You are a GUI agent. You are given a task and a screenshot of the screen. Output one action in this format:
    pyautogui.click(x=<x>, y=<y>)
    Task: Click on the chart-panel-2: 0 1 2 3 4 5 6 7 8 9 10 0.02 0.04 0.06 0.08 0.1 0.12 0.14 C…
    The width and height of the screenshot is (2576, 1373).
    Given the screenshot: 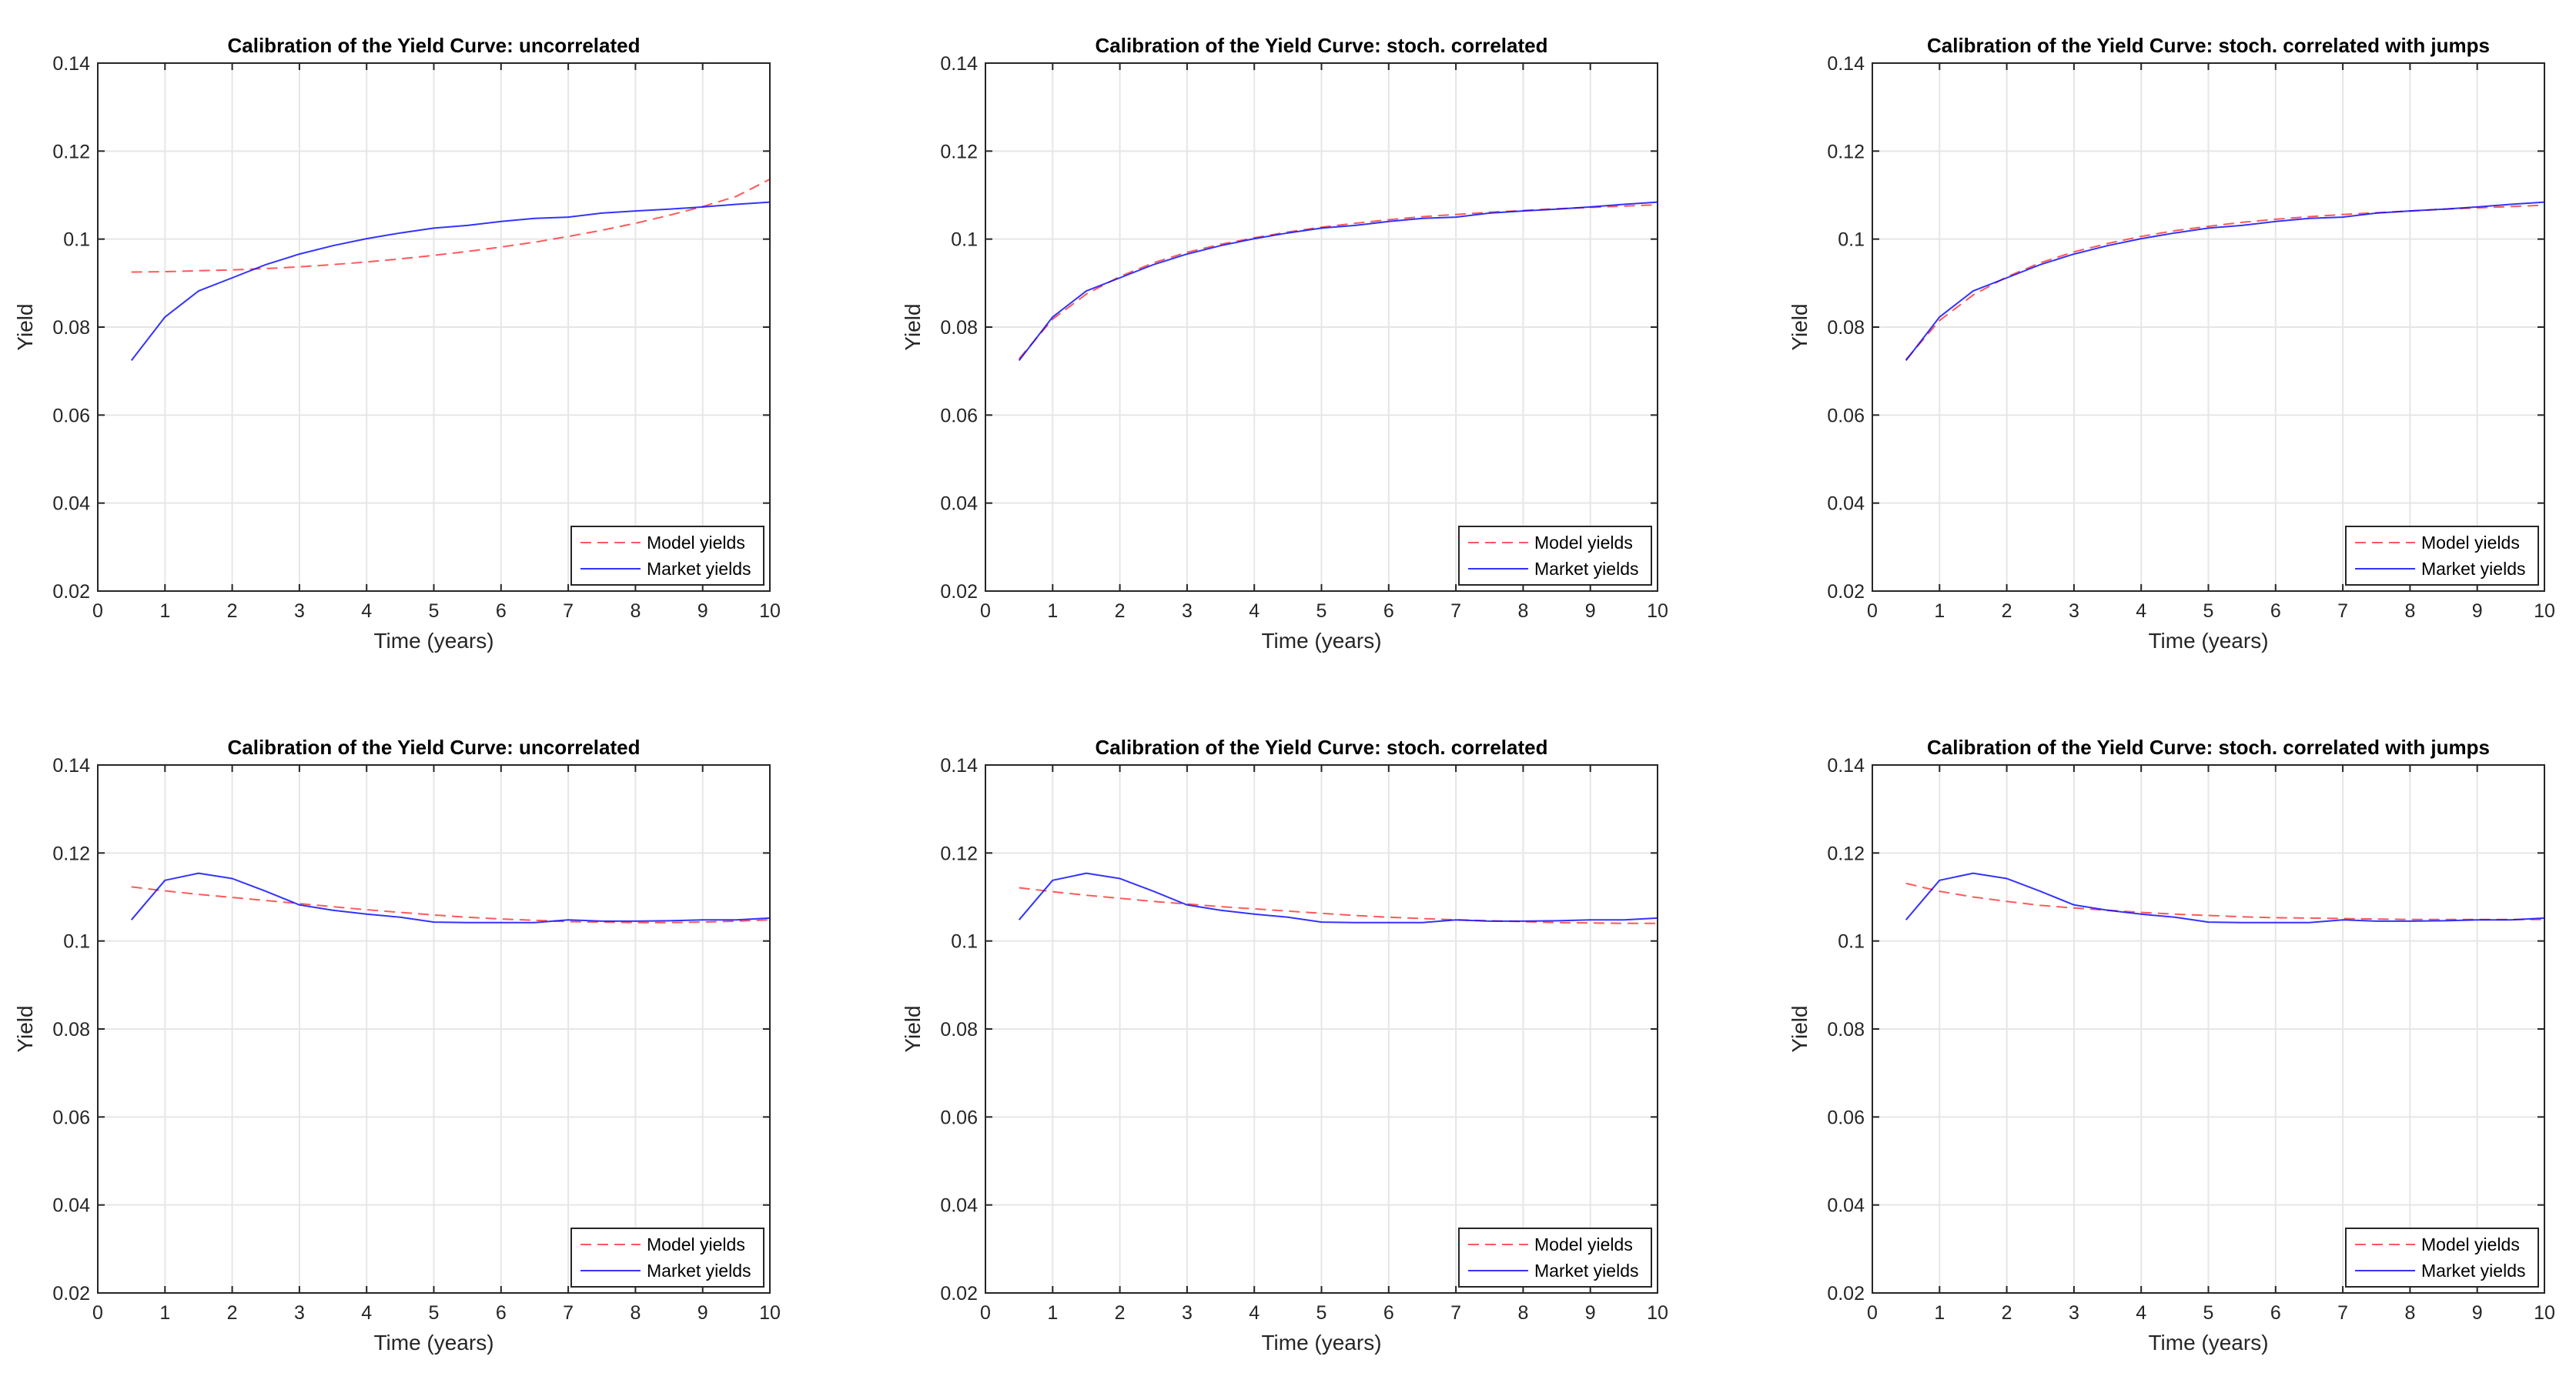 What is the action you would take?
    pyautogui.click(x=1285, y=343)
    